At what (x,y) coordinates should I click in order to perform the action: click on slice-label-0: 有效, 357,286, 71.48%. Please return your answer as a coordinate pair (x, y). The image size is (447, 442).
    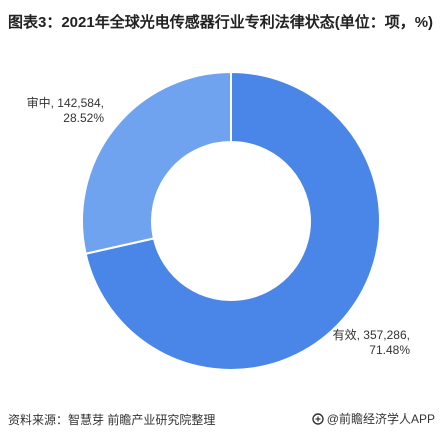
    Looking at the image, I should click on (372, 342).